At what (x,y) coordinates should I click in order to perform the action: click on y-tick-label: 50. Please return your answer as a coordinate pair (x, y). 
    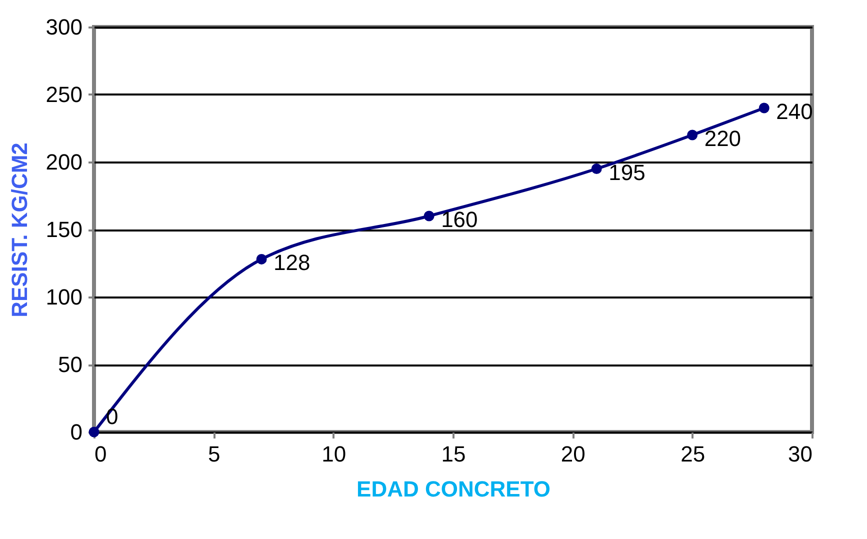
    Looking at the image, I should click on (70, 364).